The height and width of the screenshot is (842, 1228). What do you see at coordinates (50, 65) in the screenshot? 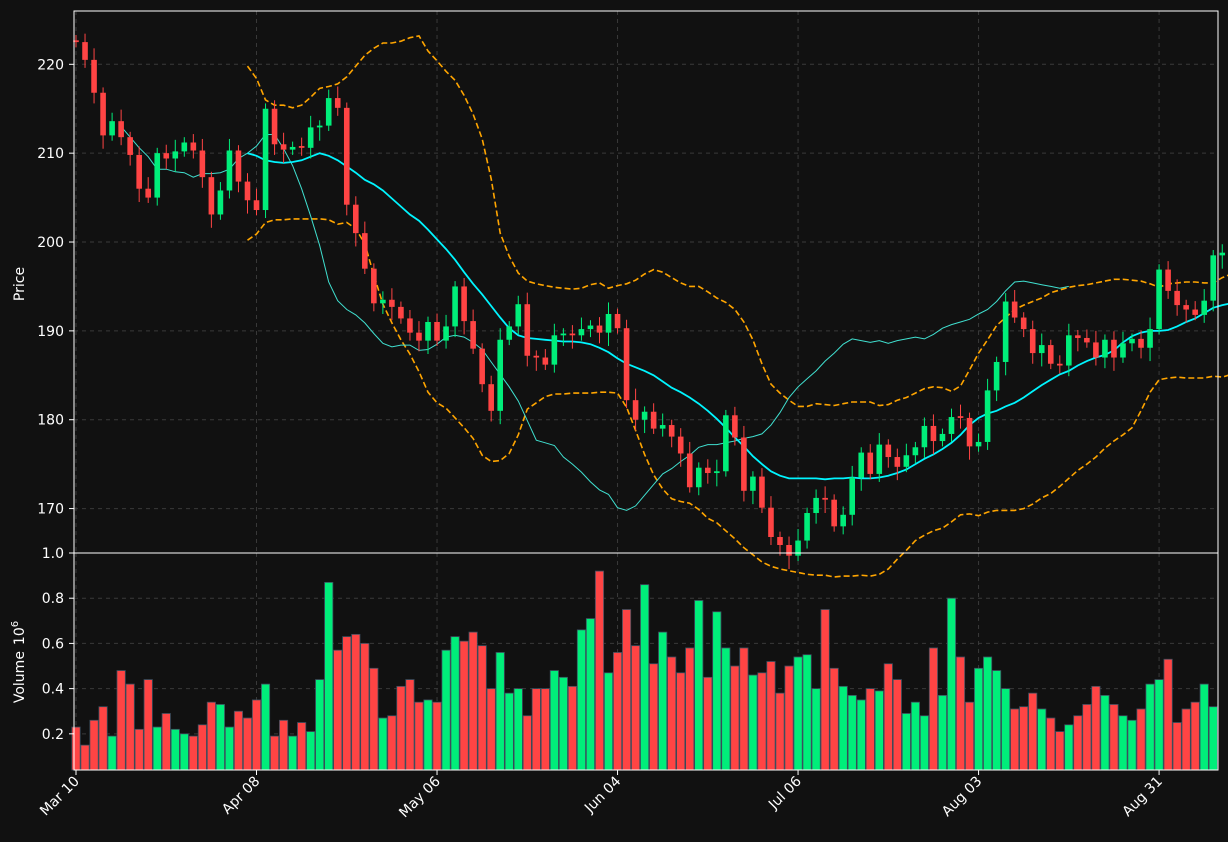
I see `price-tick-label: 220` at bounding box center [50, 65].